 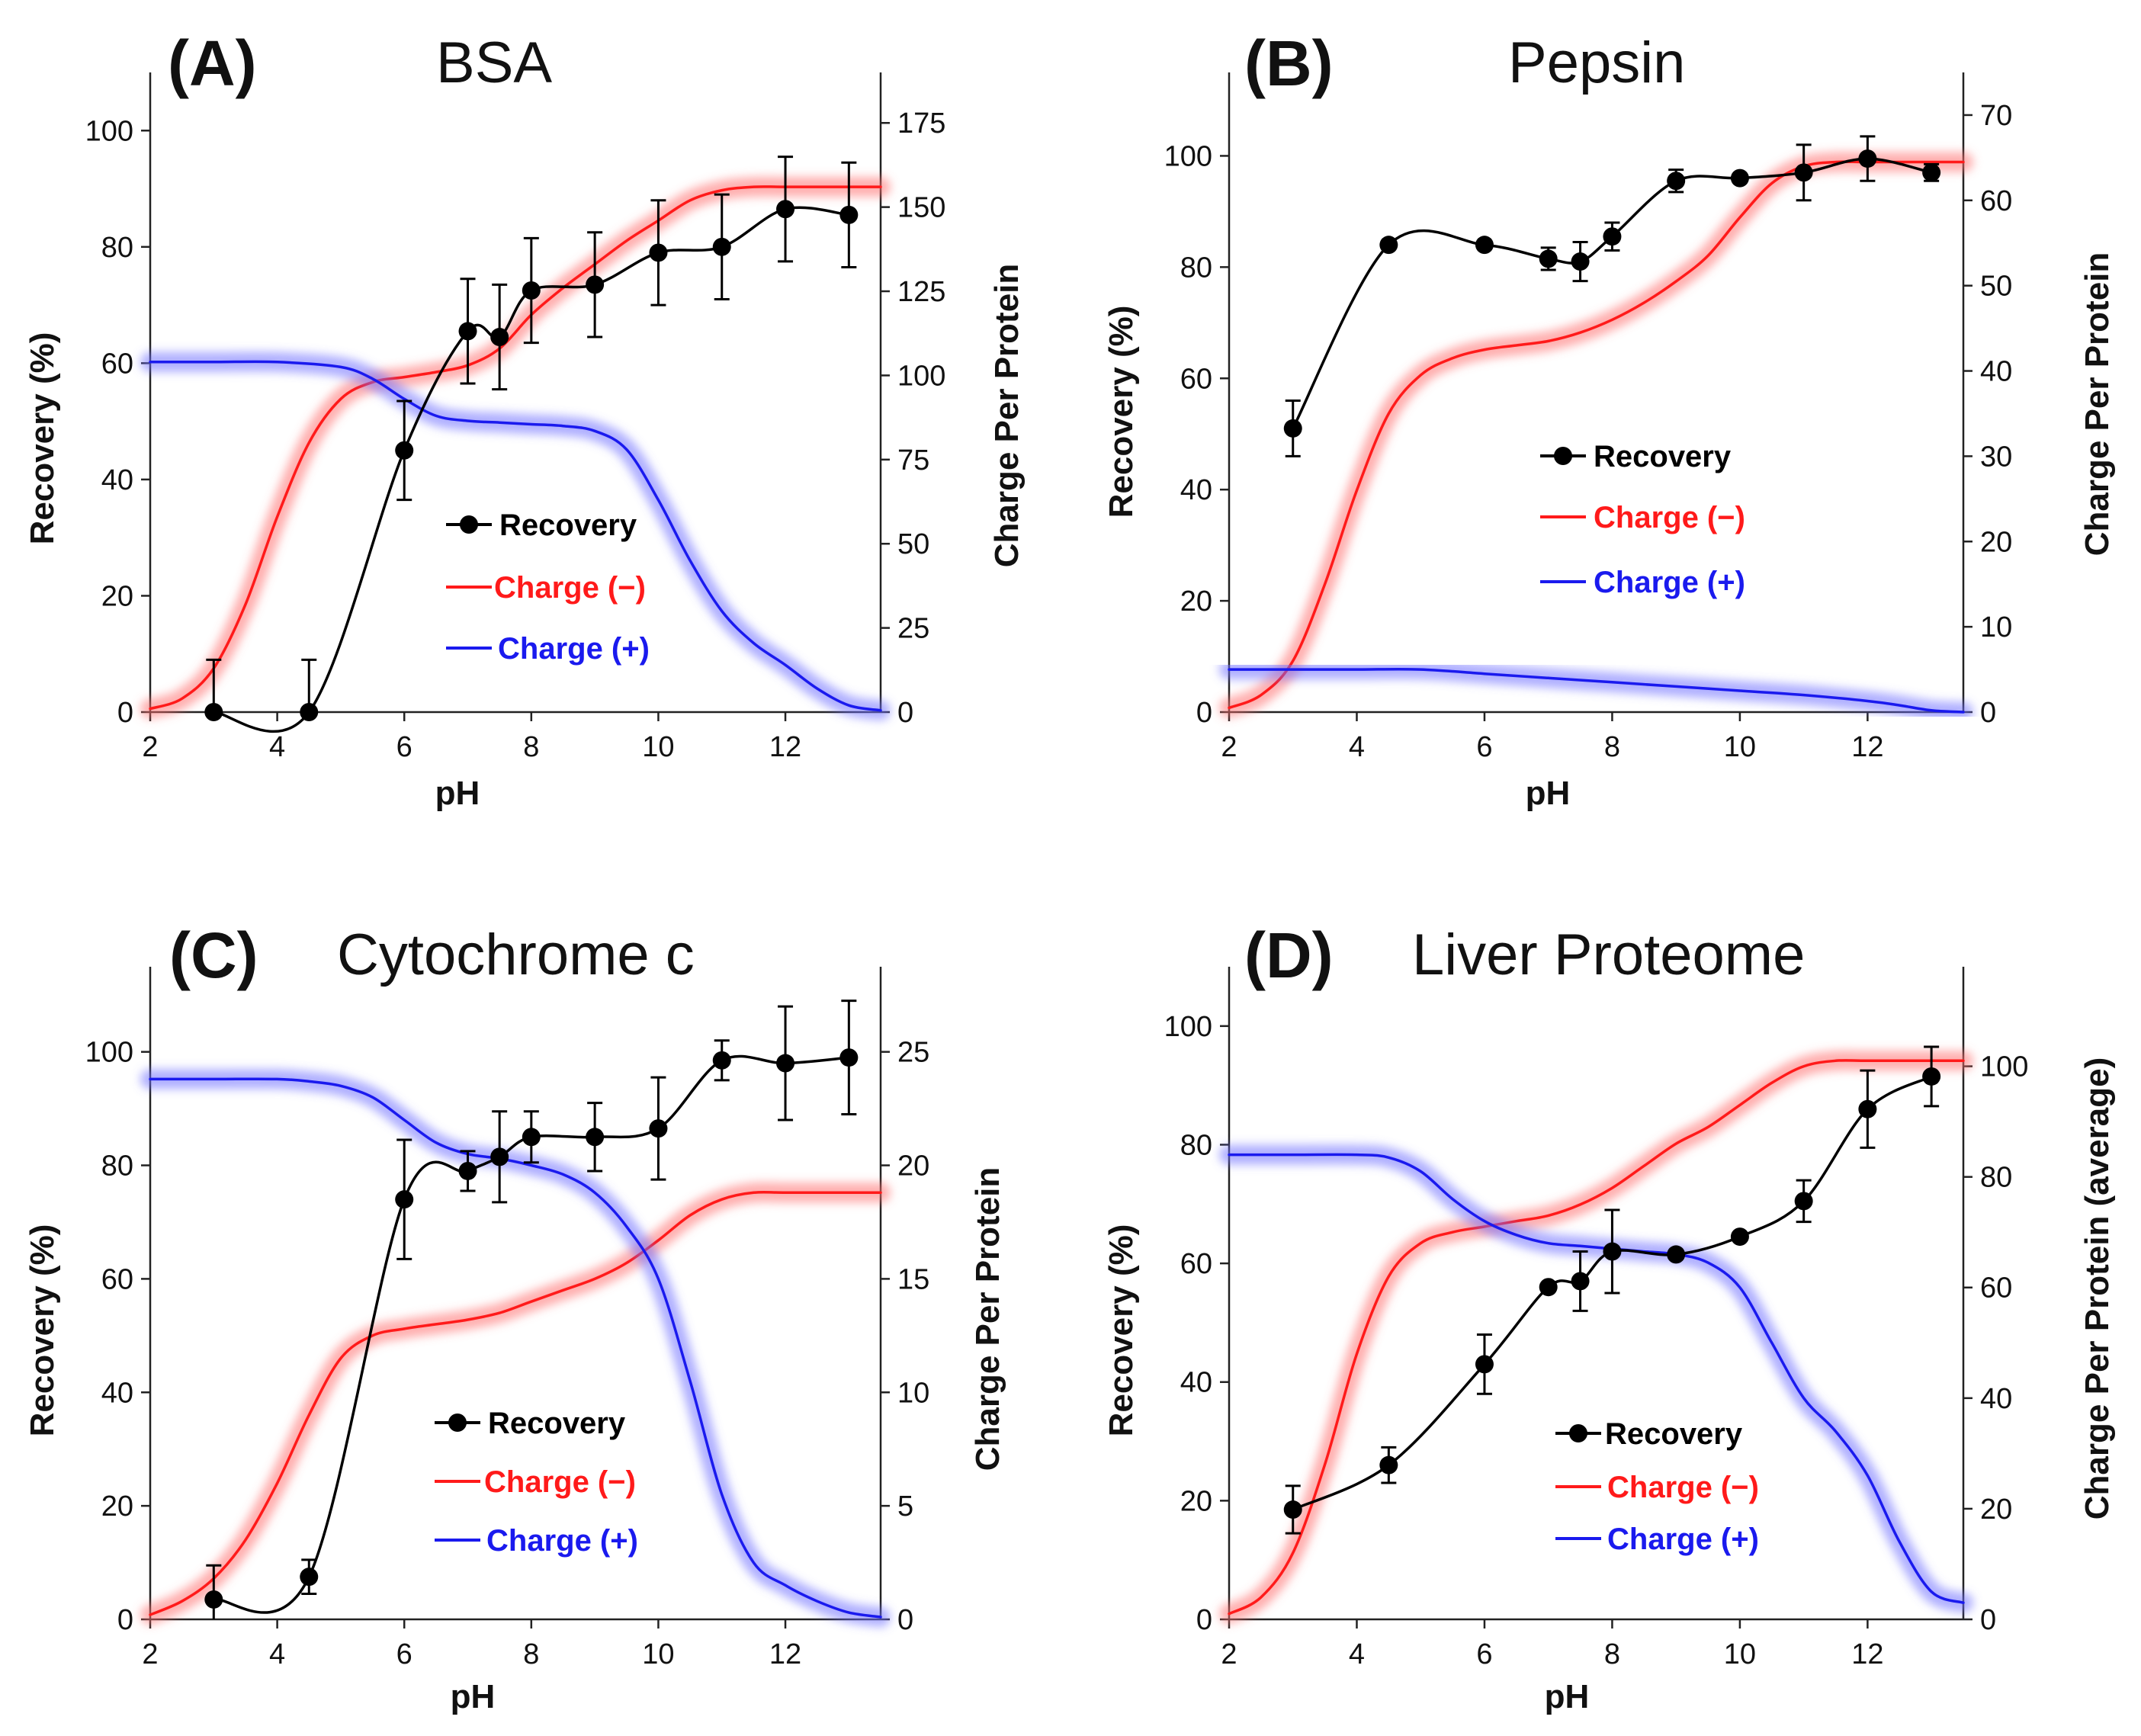 I want to click on panel-c-y2tick-label: 10, so click(x=913, y=1393).